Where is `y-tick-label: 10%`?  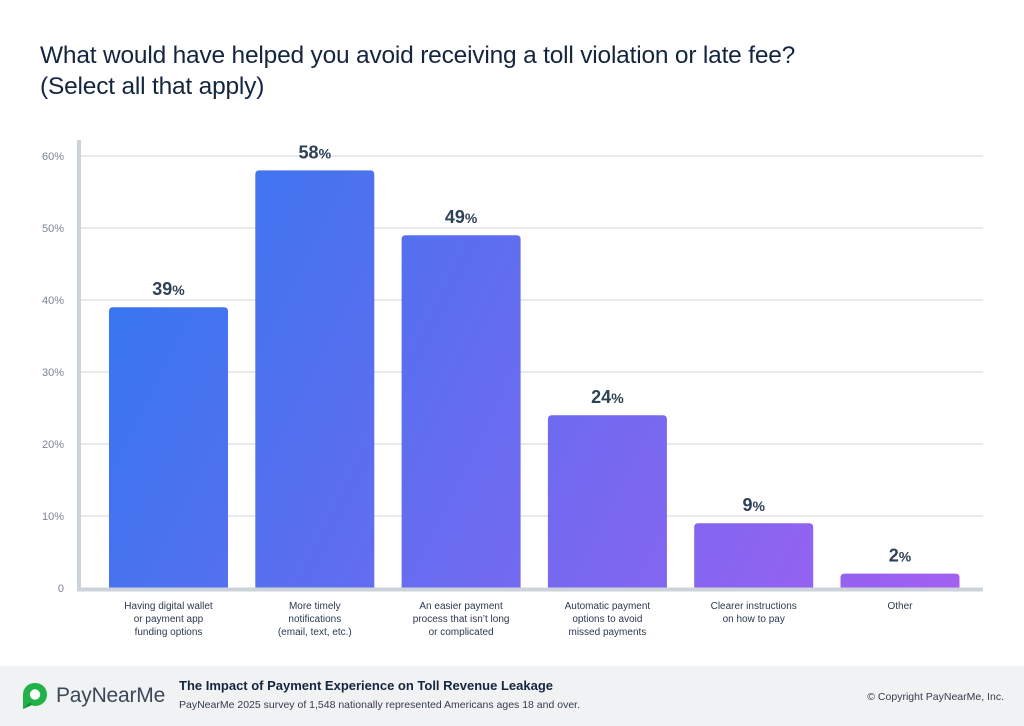
y-tick-label: 10% is located at coordinates (53, 517).